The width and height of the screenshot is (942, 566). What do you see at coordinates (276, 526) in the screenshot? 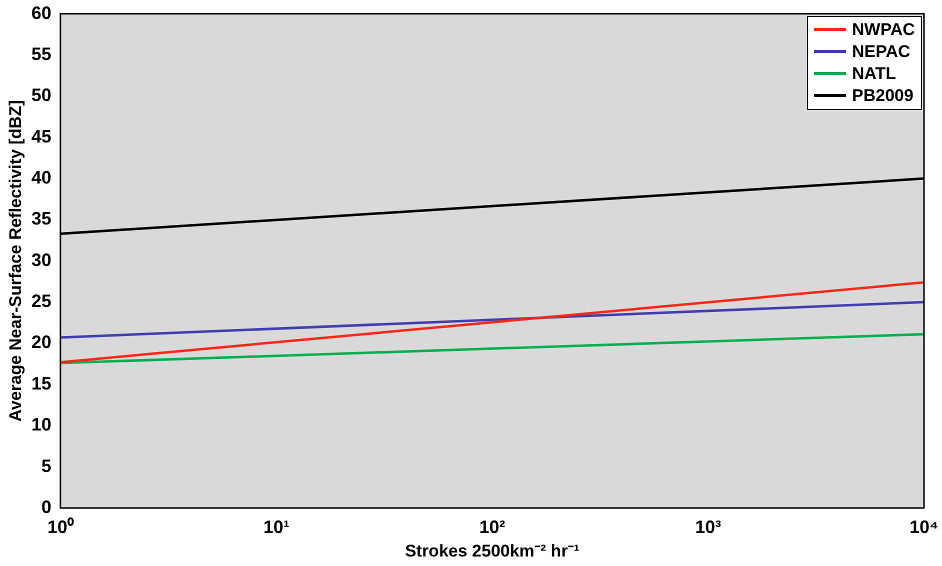
I see `x-tick-label: 10¹` at bounding box center [276, 526].